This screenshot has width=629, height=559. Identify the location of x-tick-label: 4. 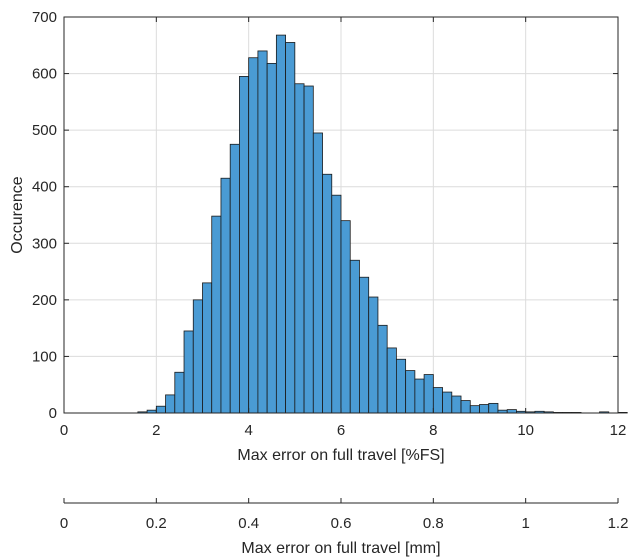
(248, 430).